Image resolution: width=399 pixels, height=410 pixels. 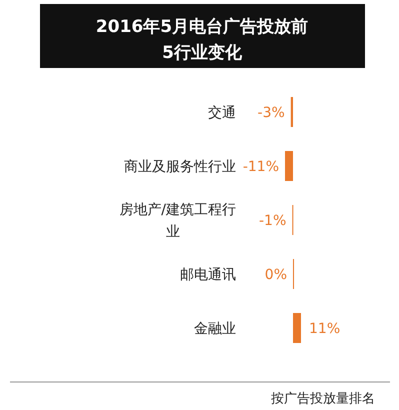 What do you see at coordinates (272, 220) in the screenshot?
I see `data-label: -1%` at bounding box center [272, 220].